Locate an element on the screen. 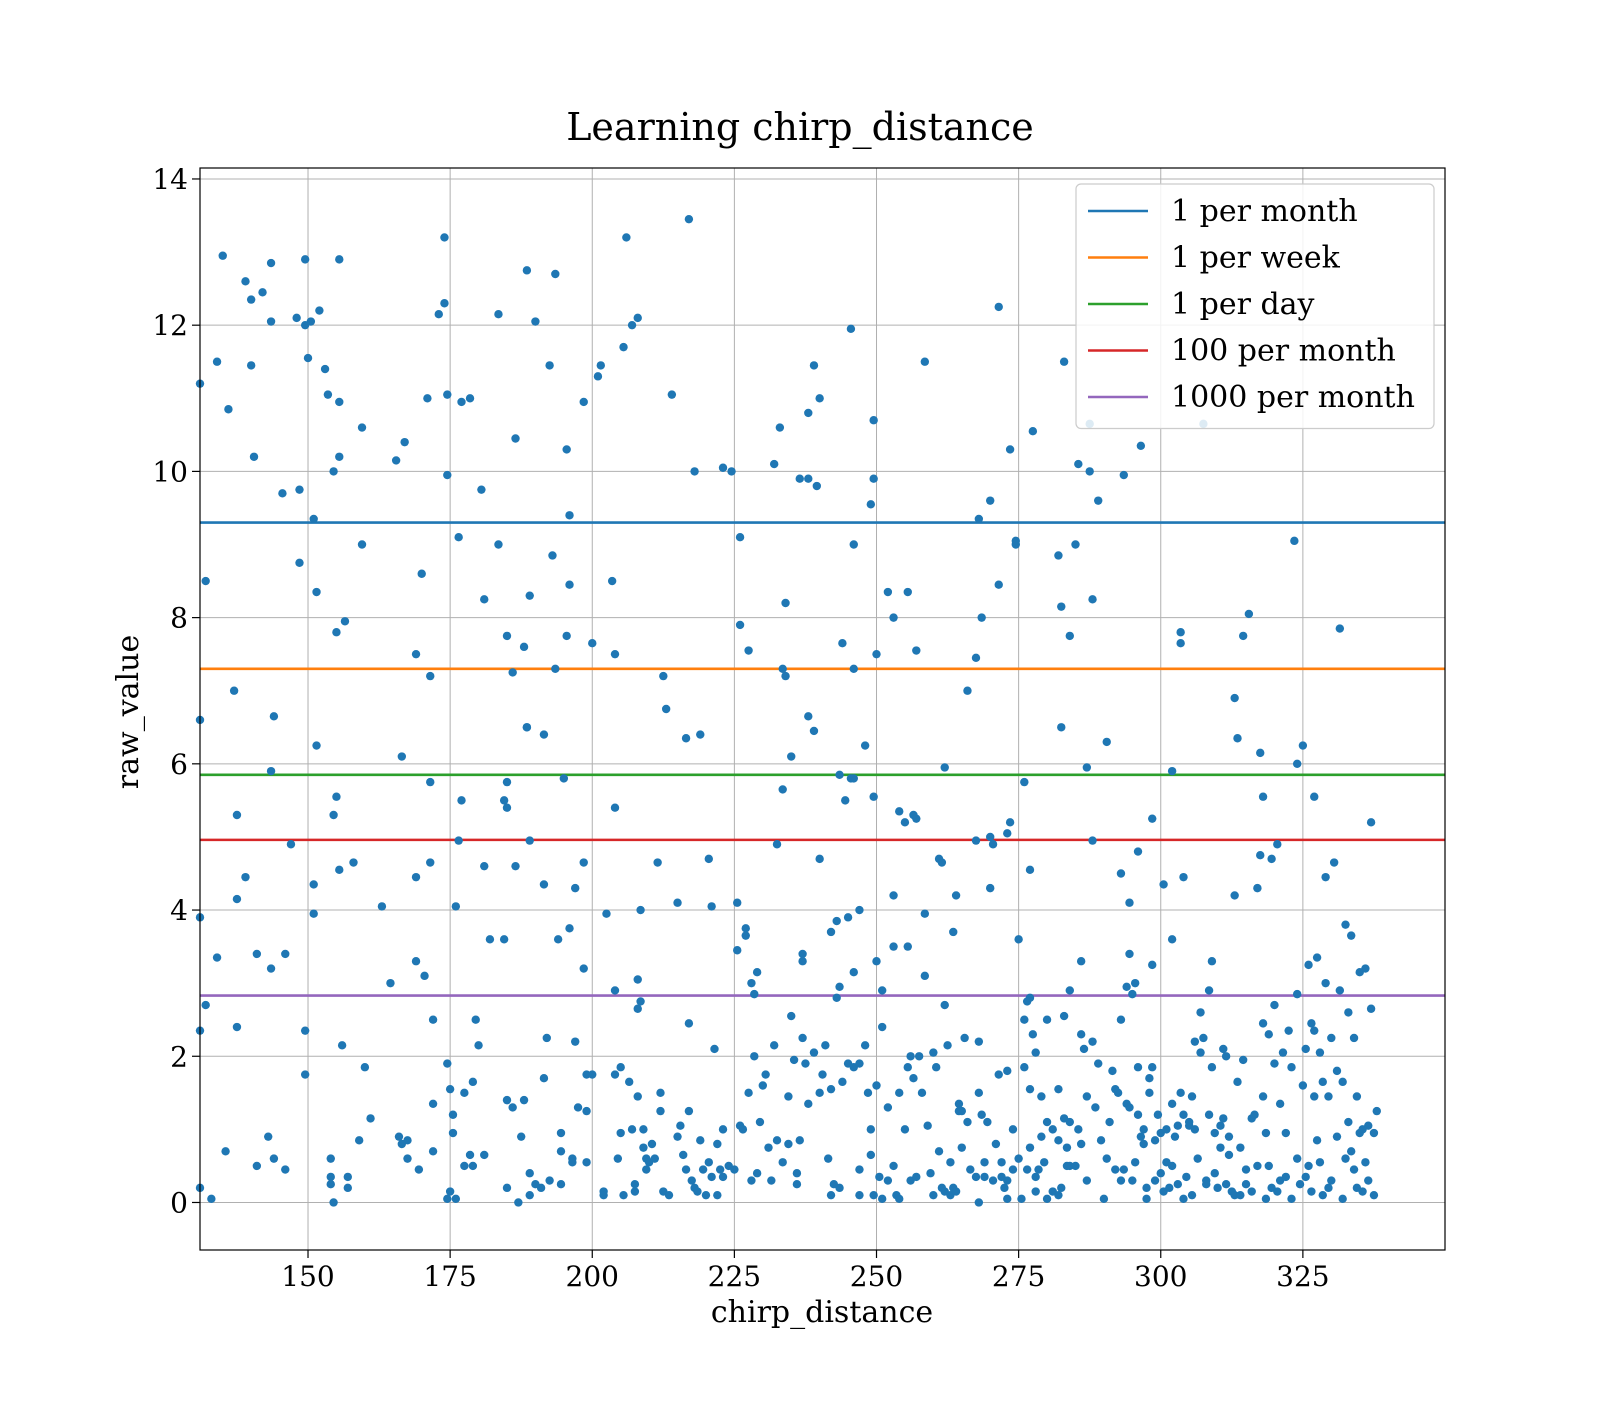 The image size is (1600, 1404). x-tick-label: 175 is located at coordinates (449, 1276).